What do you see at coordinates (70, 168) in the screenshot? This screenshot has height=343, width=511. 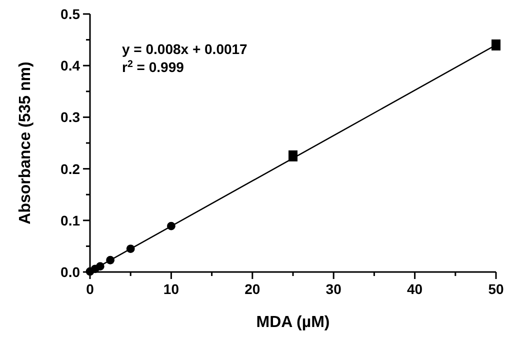 I see `y-tick-label: 0.2` at bounding box center [70, 168].